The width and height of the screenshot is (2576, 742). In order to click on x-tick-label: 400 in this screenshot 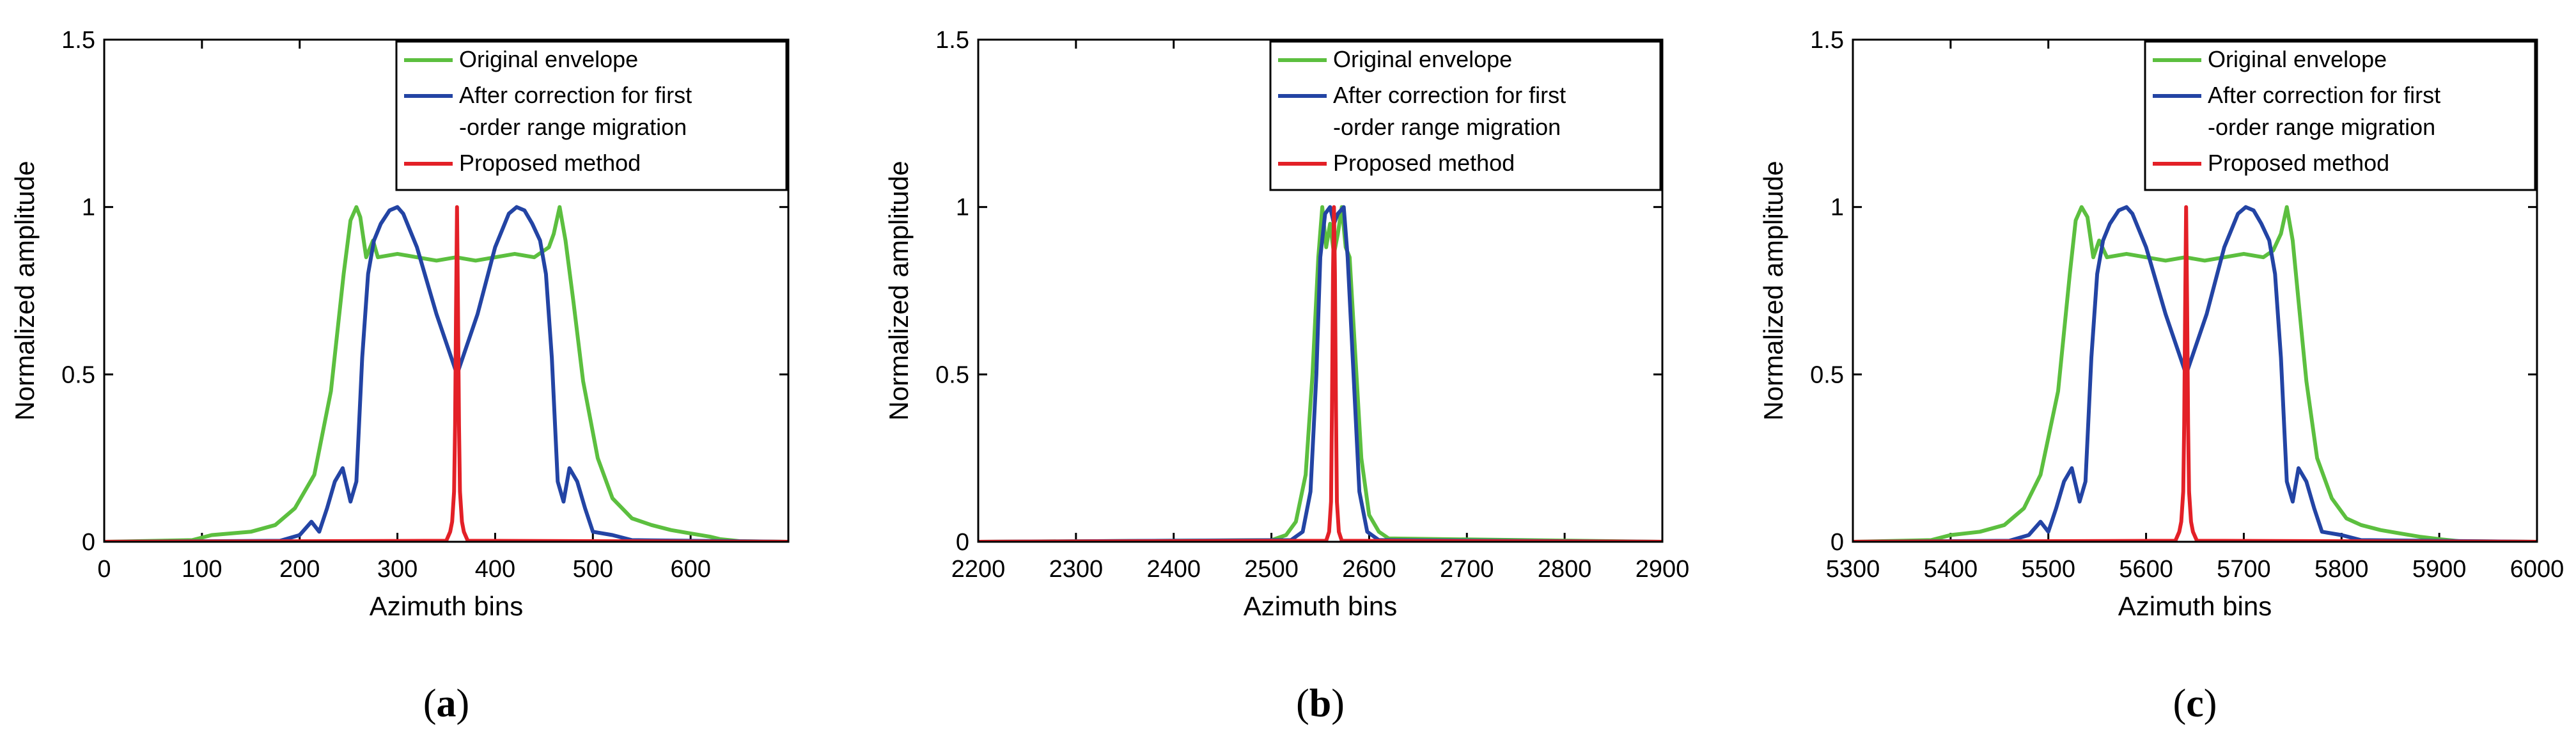, I will do `click(495, 569)`.